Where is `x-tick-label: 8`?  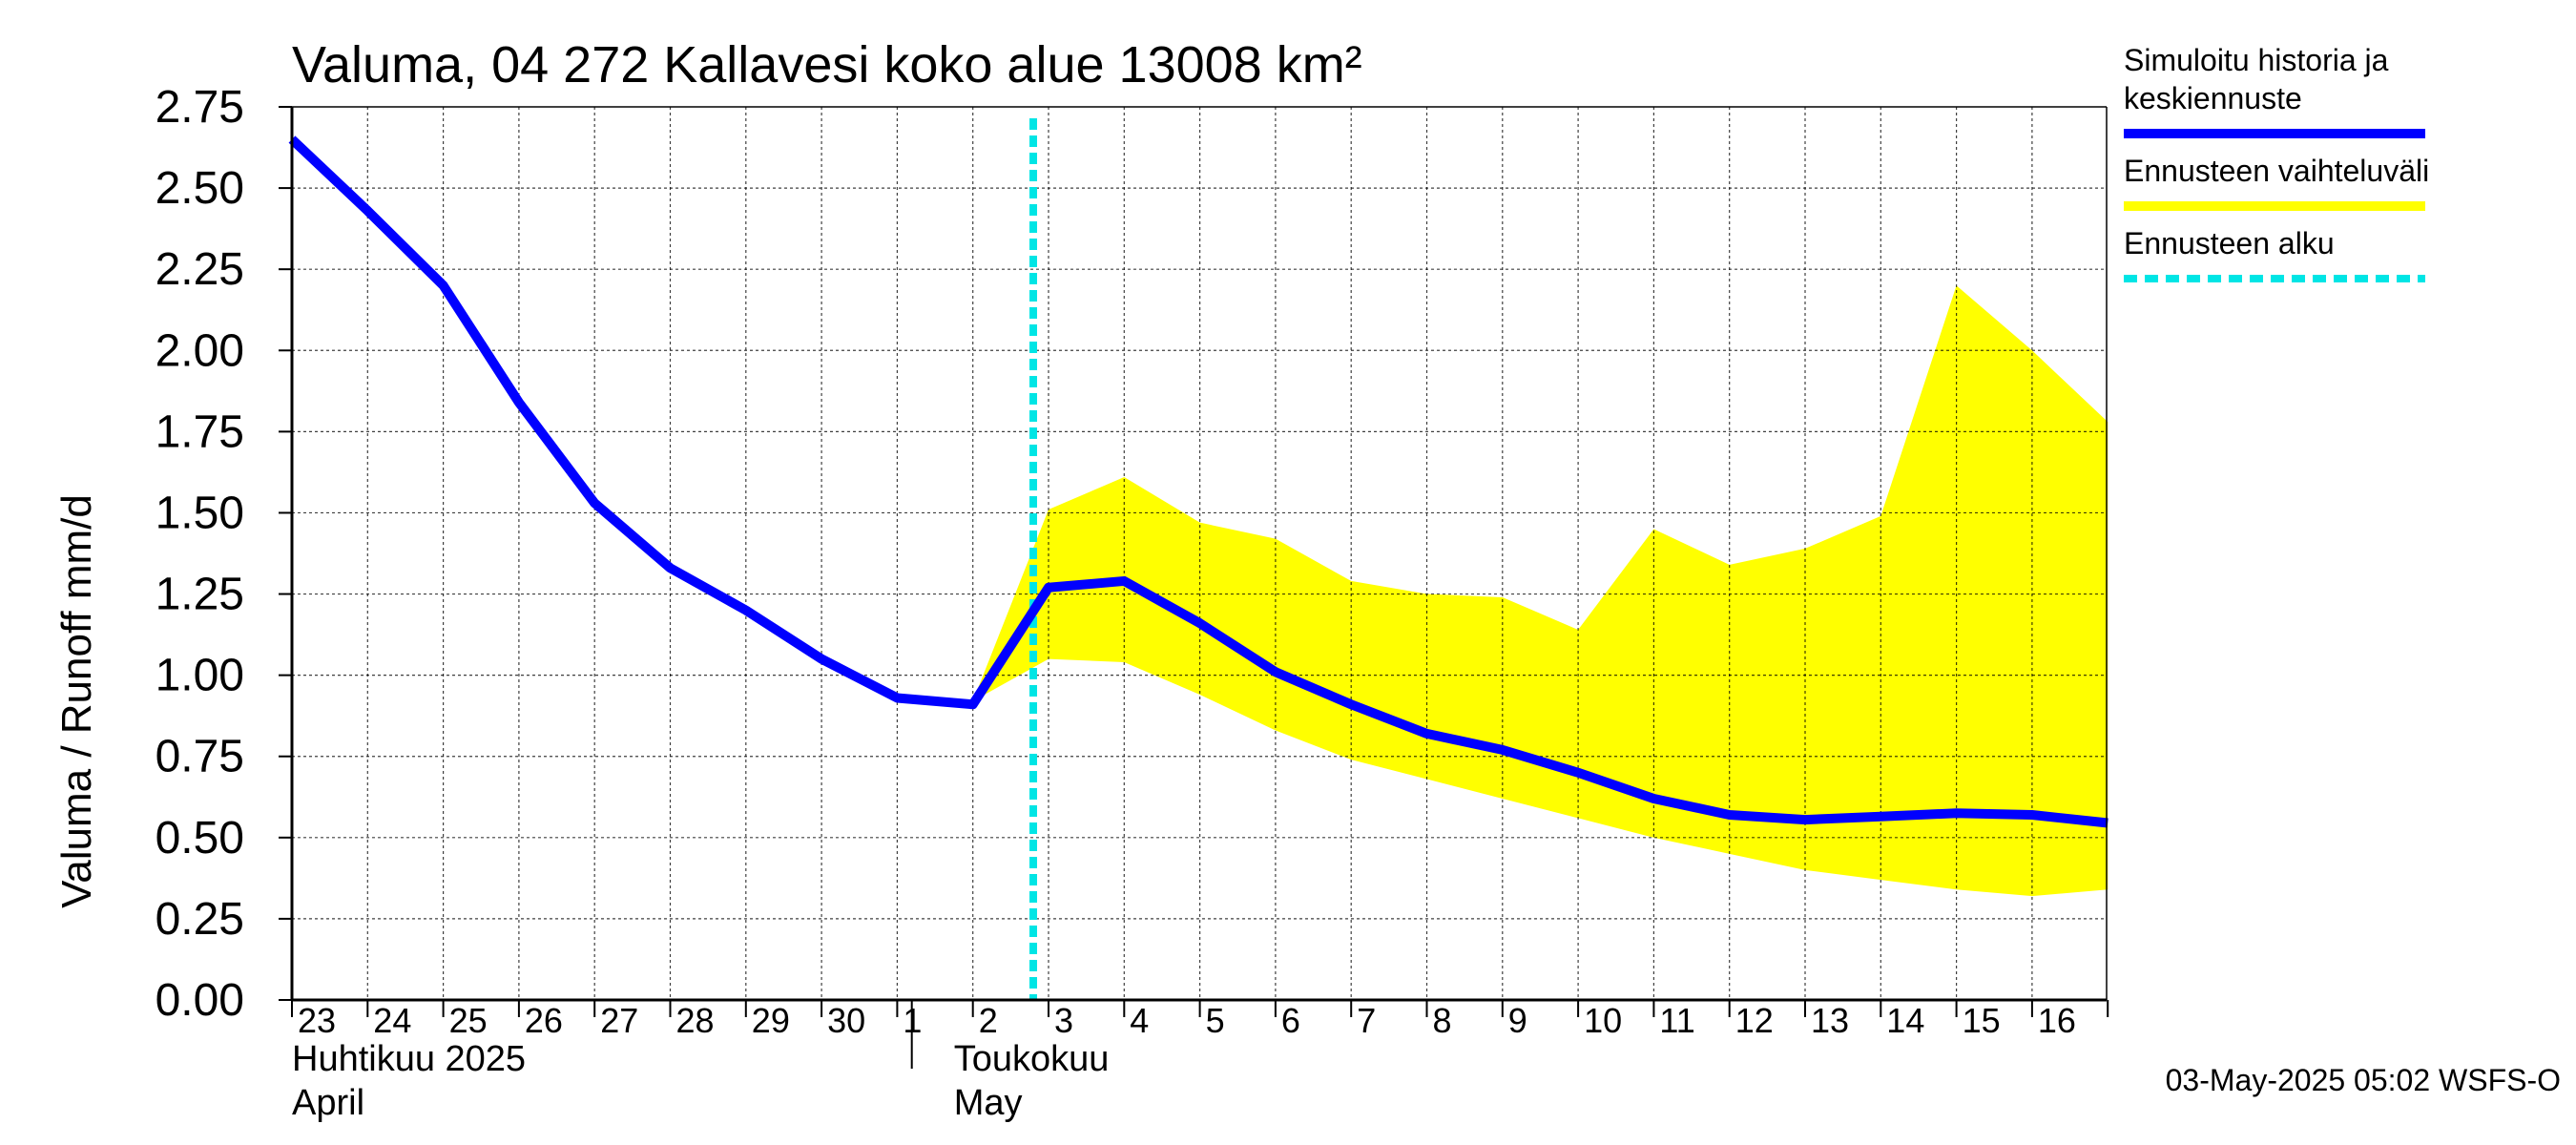 x-tick-label: 8 is located at coordinates (1442, 1021).